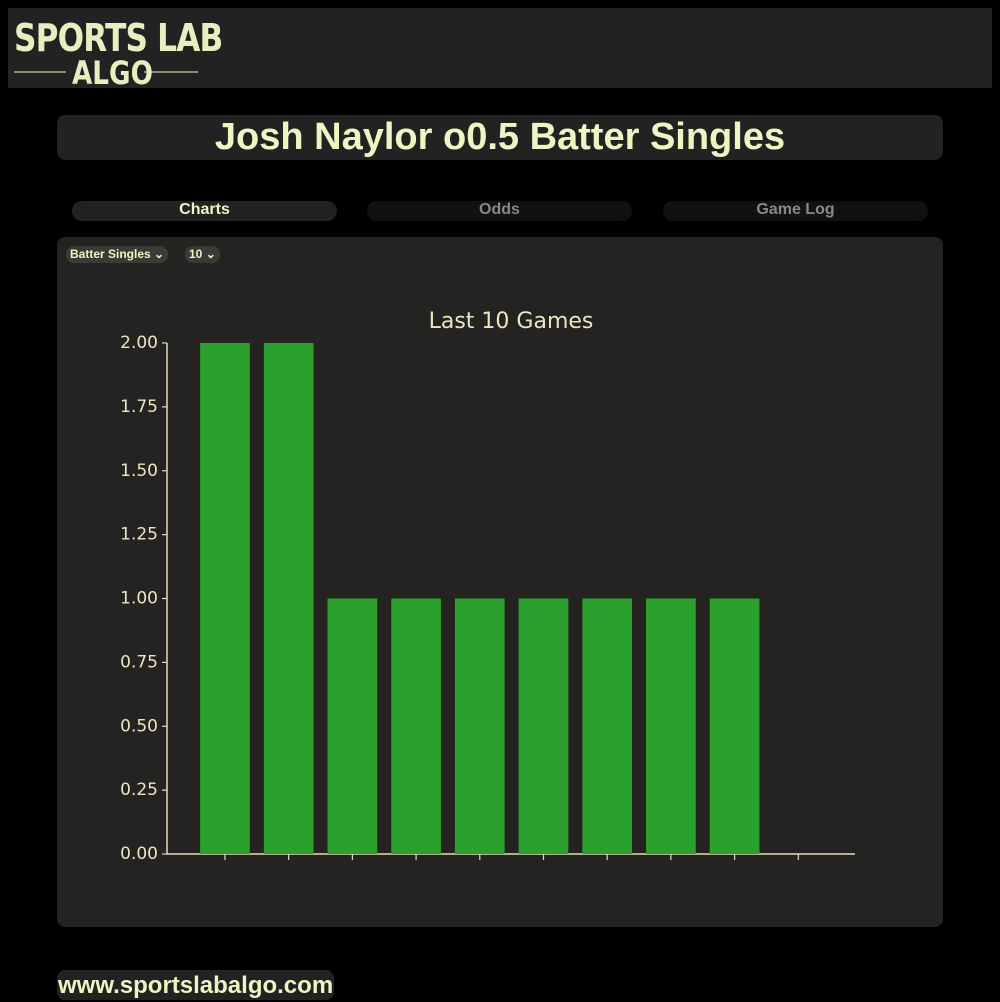 This screenshot has height=1002, width=1000. I want to click on select-text: 10, so click(196, 254).